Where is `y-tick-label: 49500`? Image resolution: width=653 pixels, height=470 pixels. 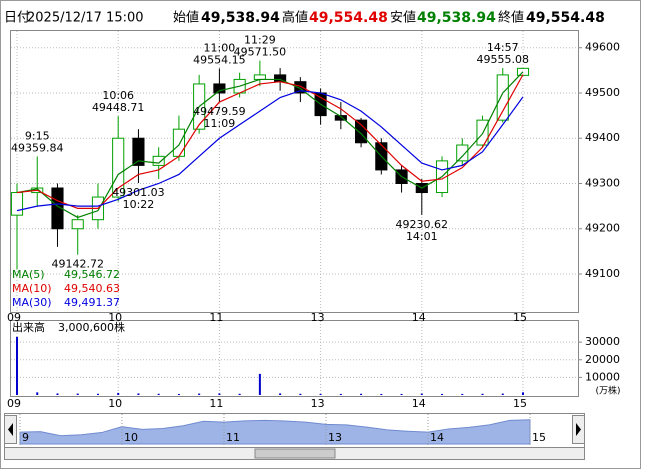 y-tick-label: 49500 is located at coordinates (602, 92).